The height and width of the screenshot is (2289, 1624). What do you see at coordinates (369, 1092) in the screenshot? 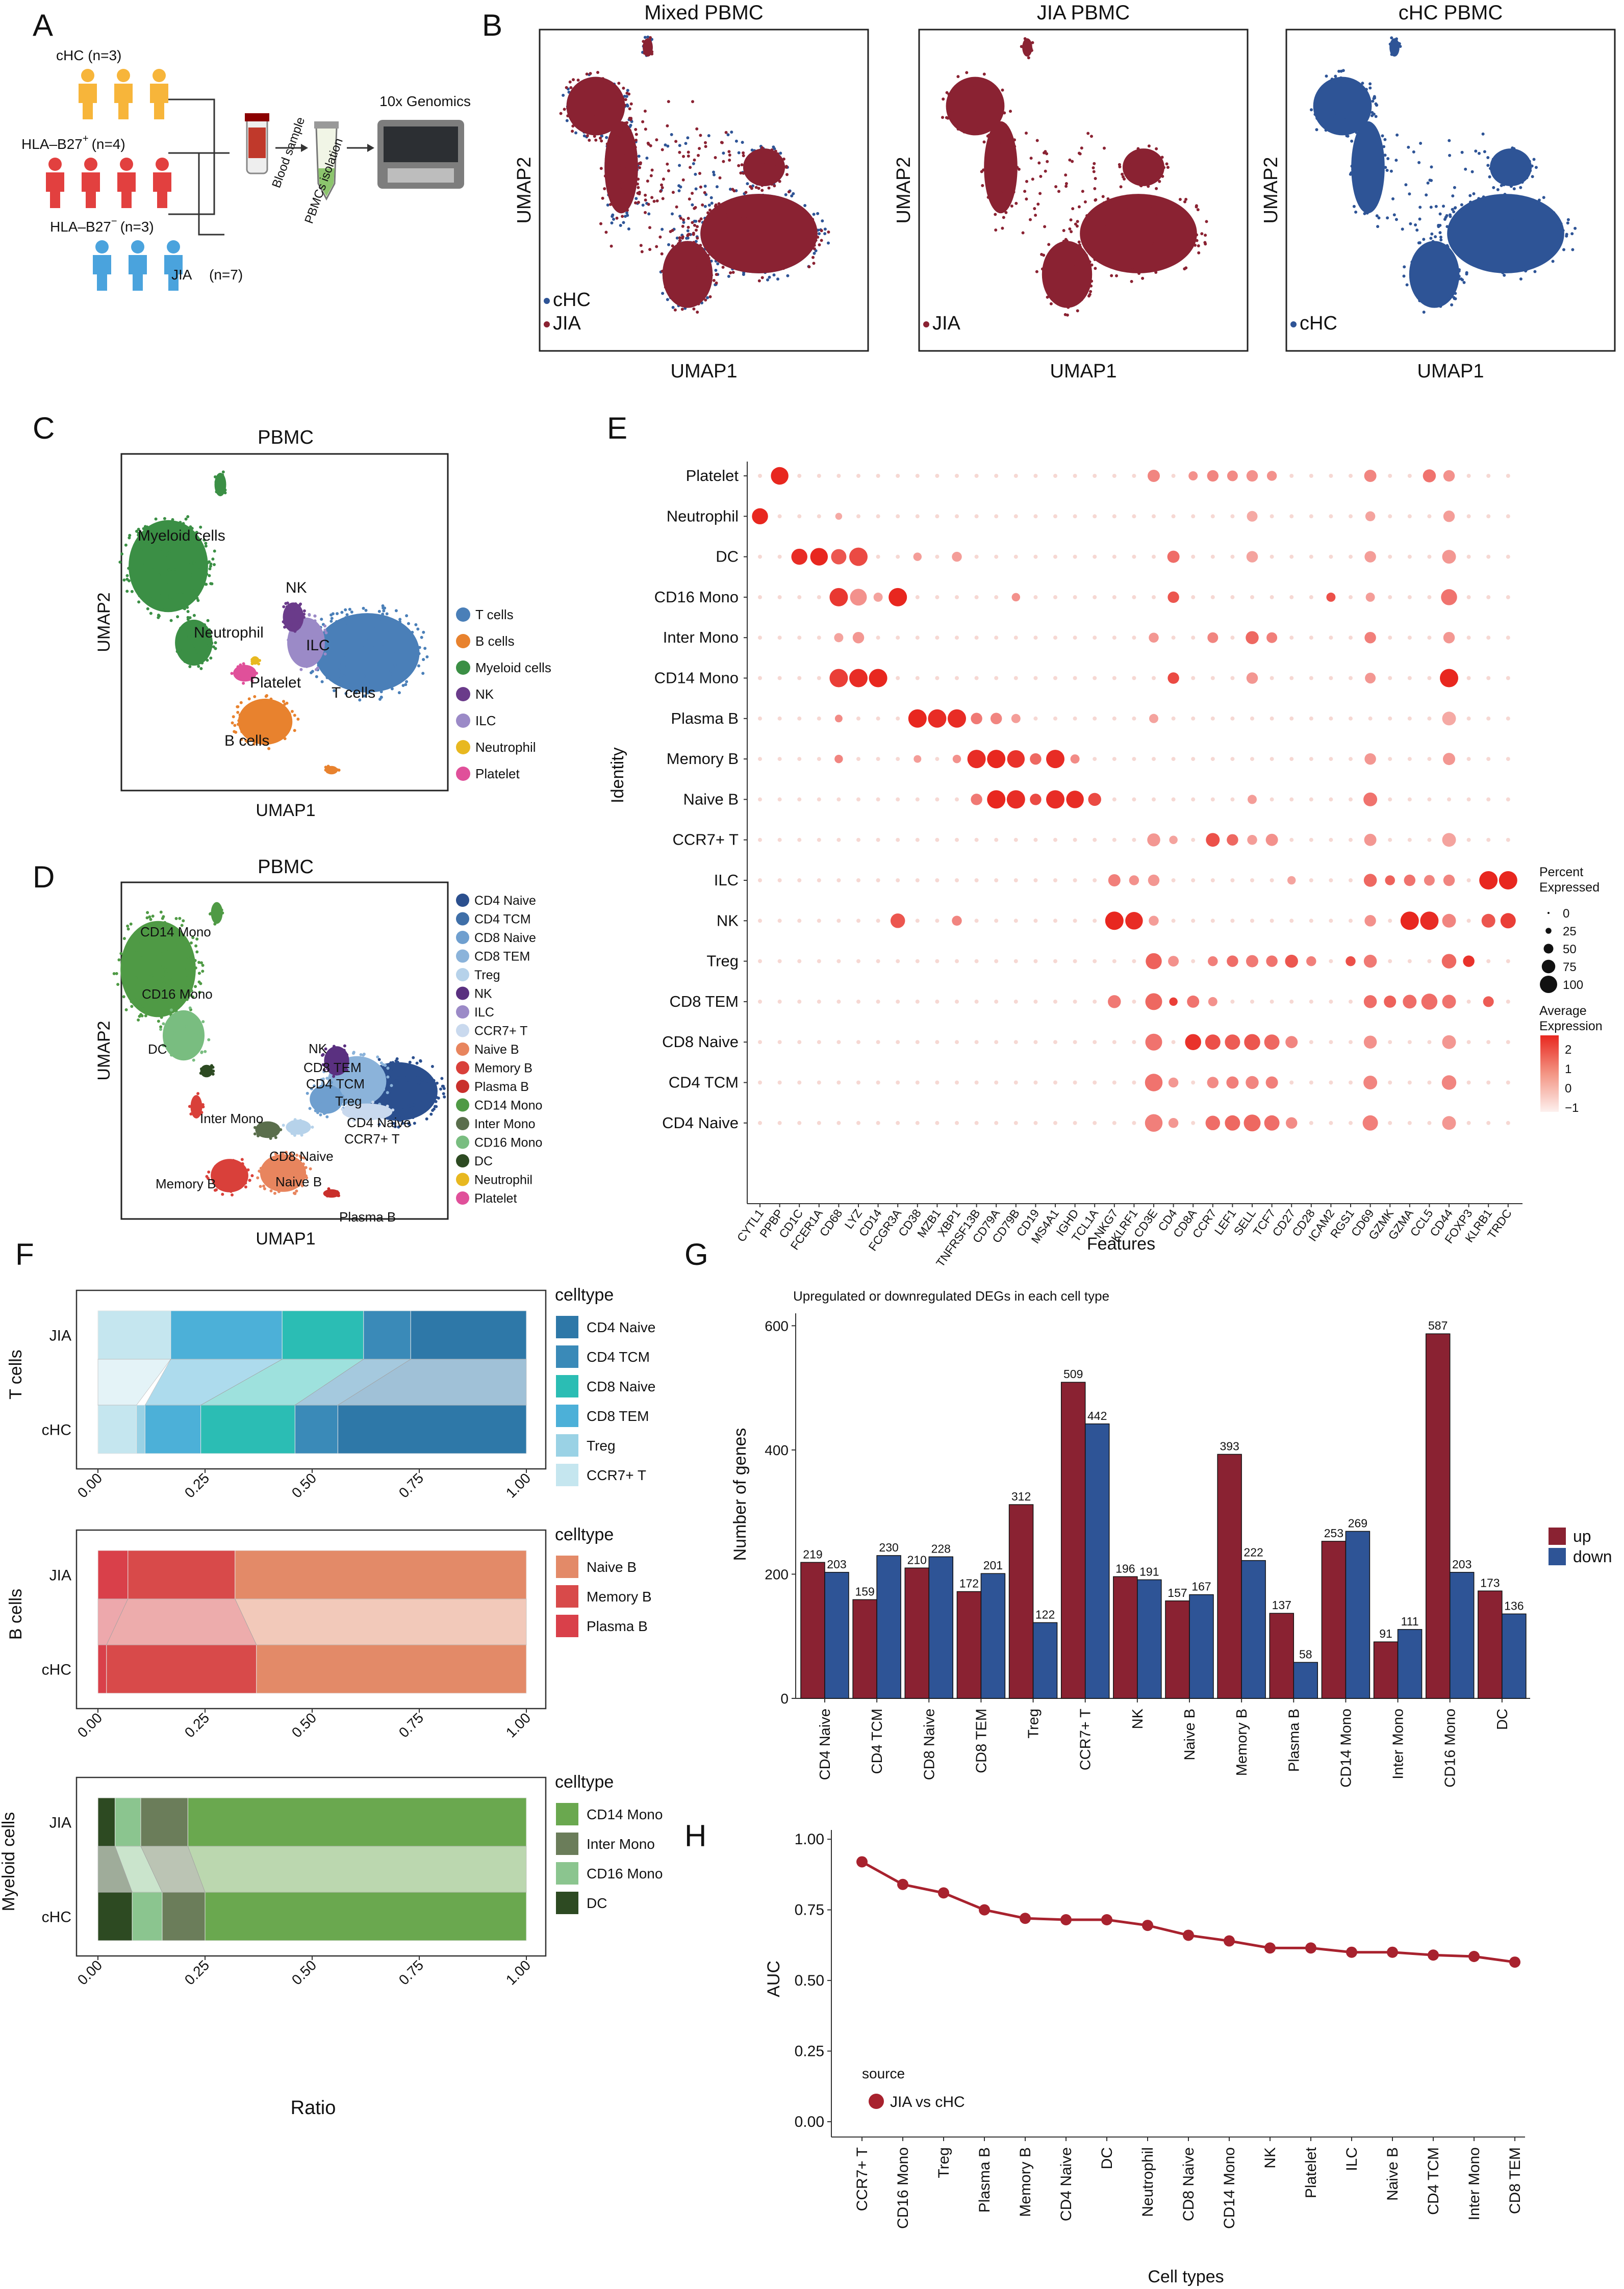
I see `cluster-cd8-tem-point` at bounding box center [369, 1092].